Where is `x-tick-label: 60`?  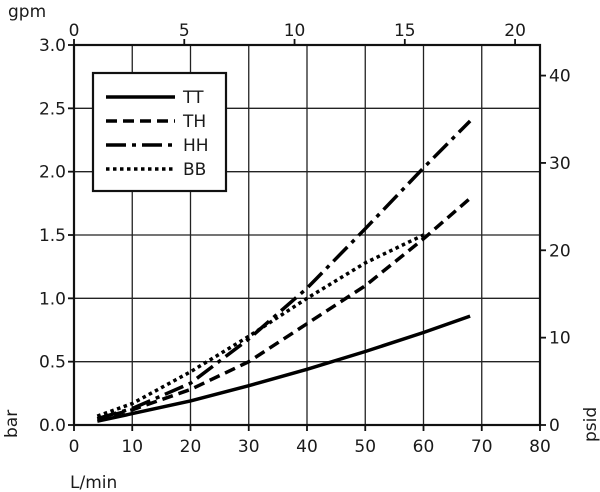
x-tick-label: 60 is located at coordinates (424, 447).